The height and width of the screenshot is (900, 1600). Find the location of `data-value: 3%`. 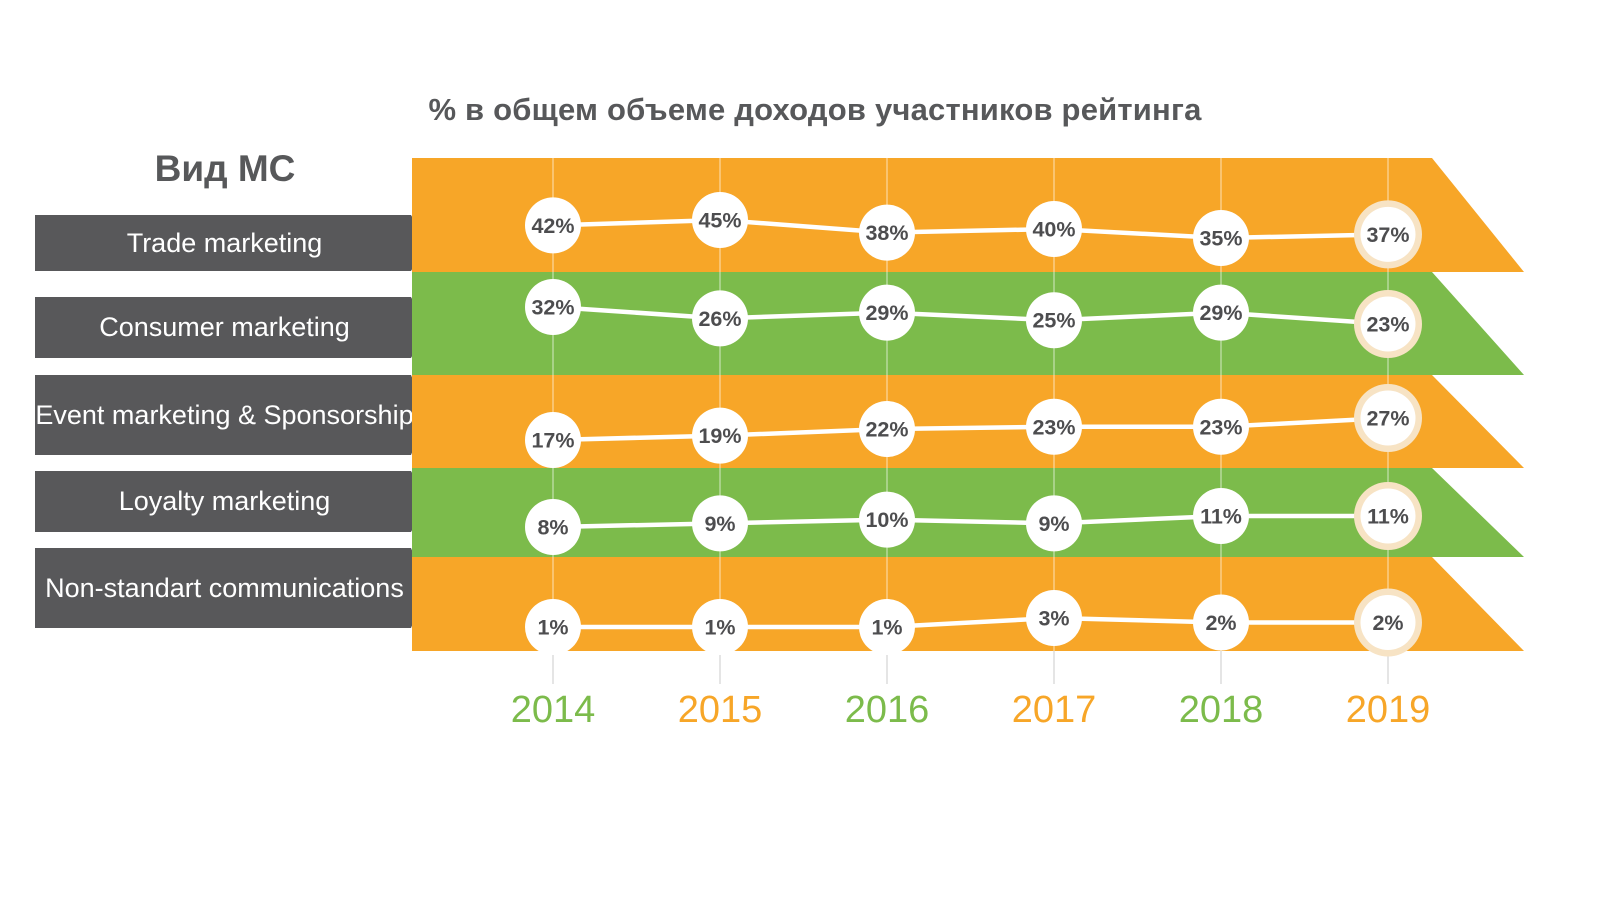

data-value: 3% is located at coordinates (1053, 619).